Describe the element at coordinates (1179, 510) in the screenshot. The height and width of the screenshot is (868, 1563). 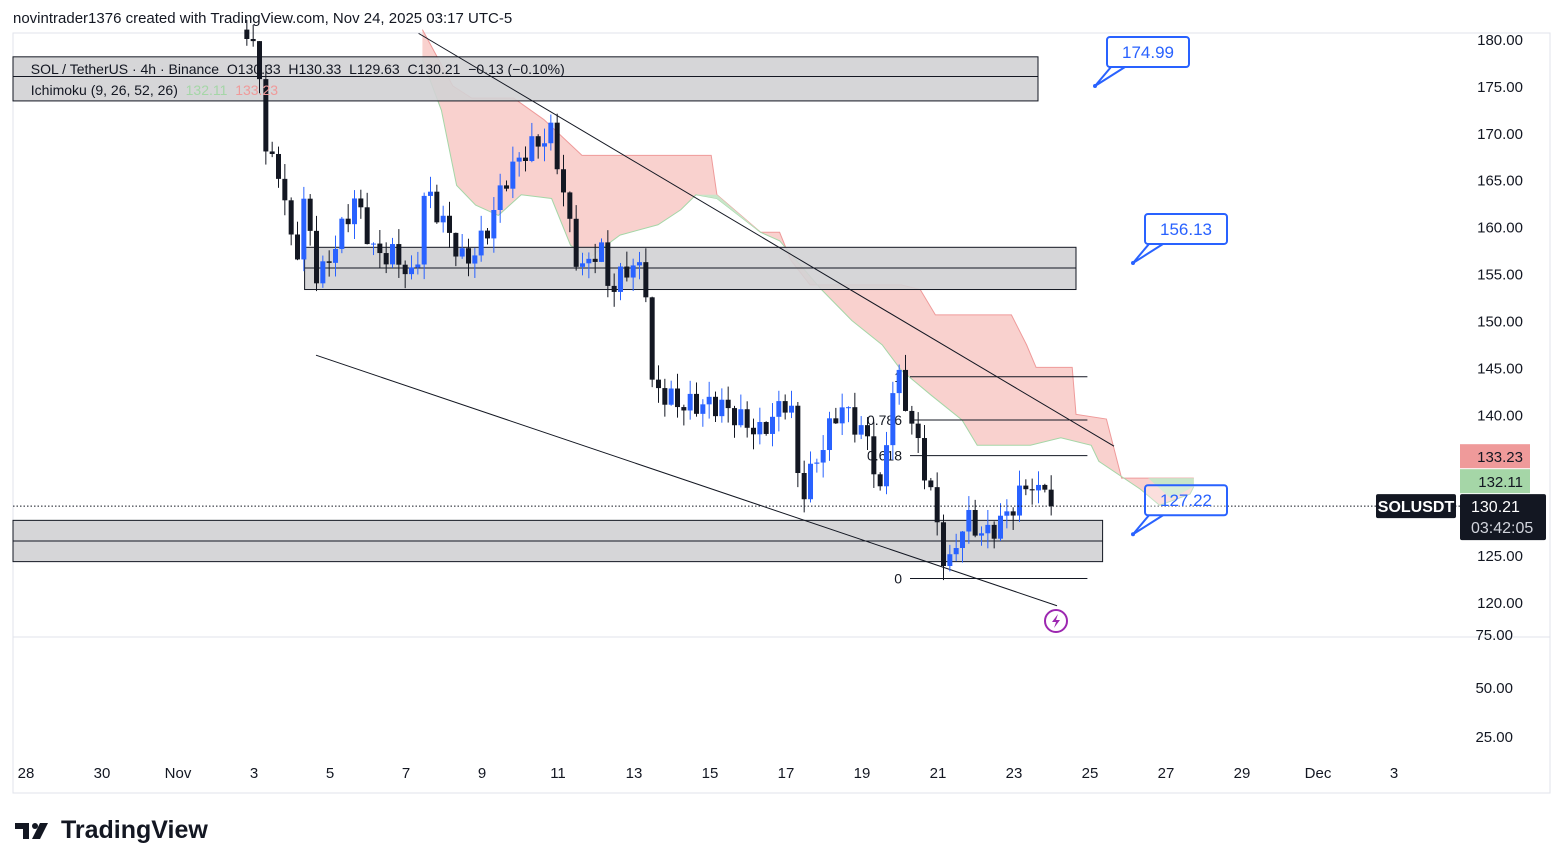
I see `price-callout: 127.22` at that location.